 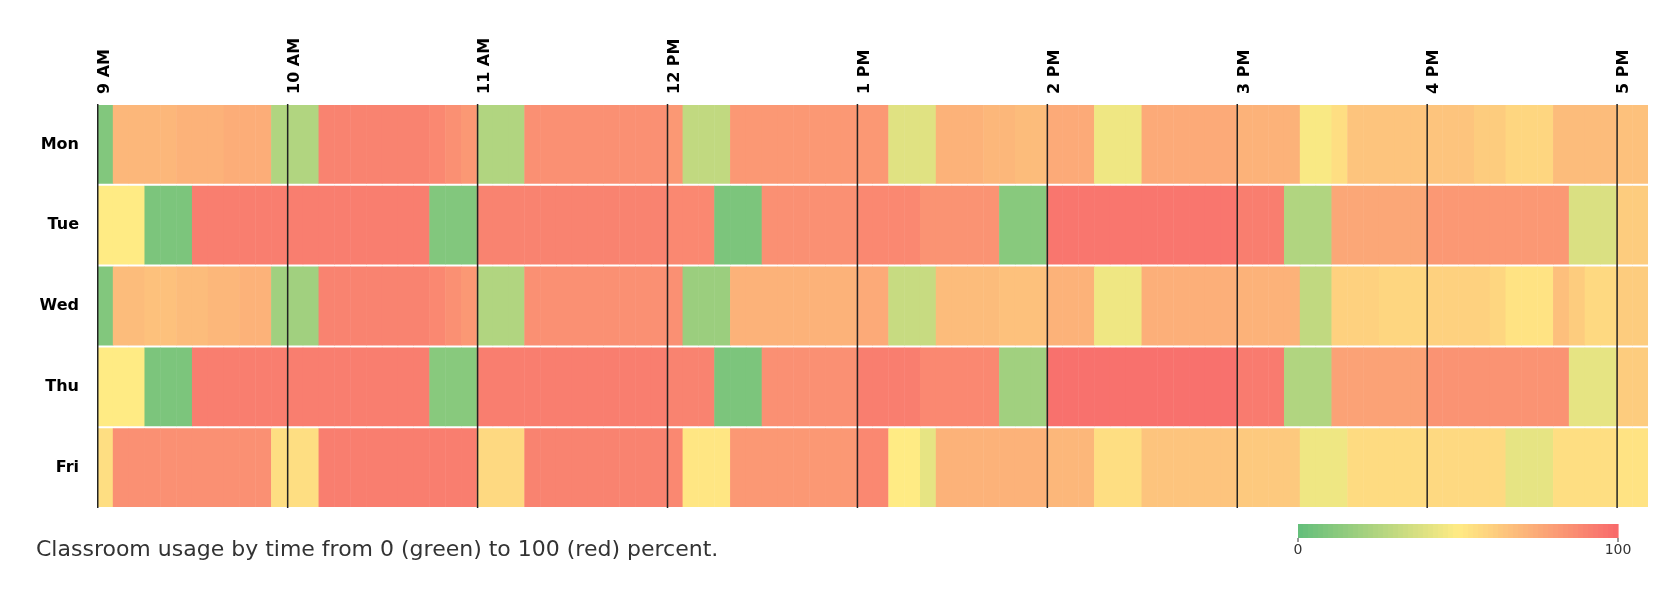 I want to click on y-tick-label: Mon, so click(x=59, y=143).